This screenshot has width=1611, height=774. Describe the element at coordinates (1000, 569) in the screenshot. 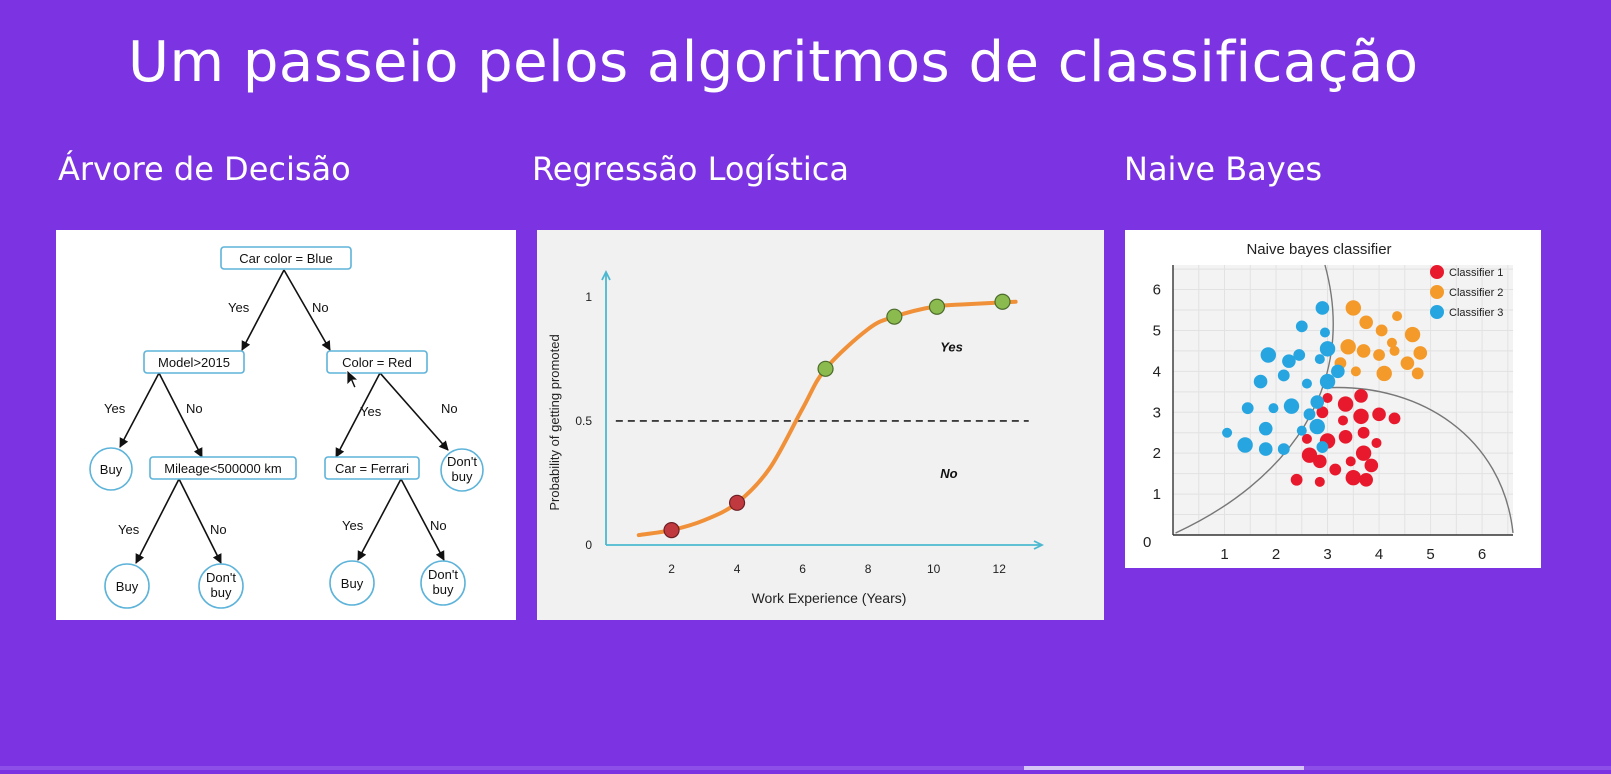

I see `x-tick-label: 12` at that location.